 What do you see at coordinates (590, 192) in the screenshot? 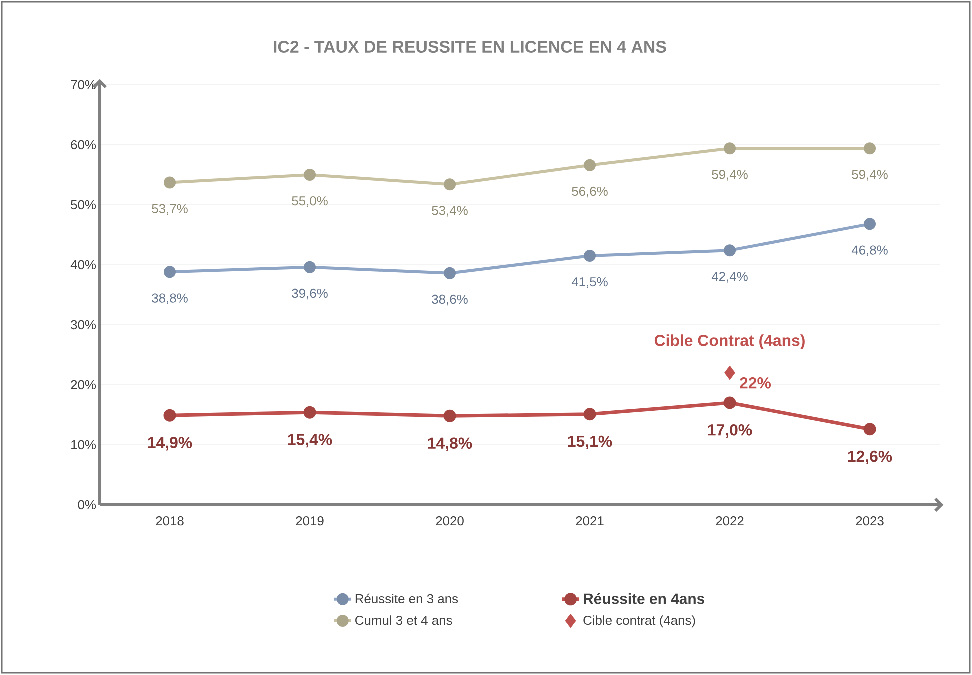
I see `data-label: 56,6%` at bounding box center [590, 192].